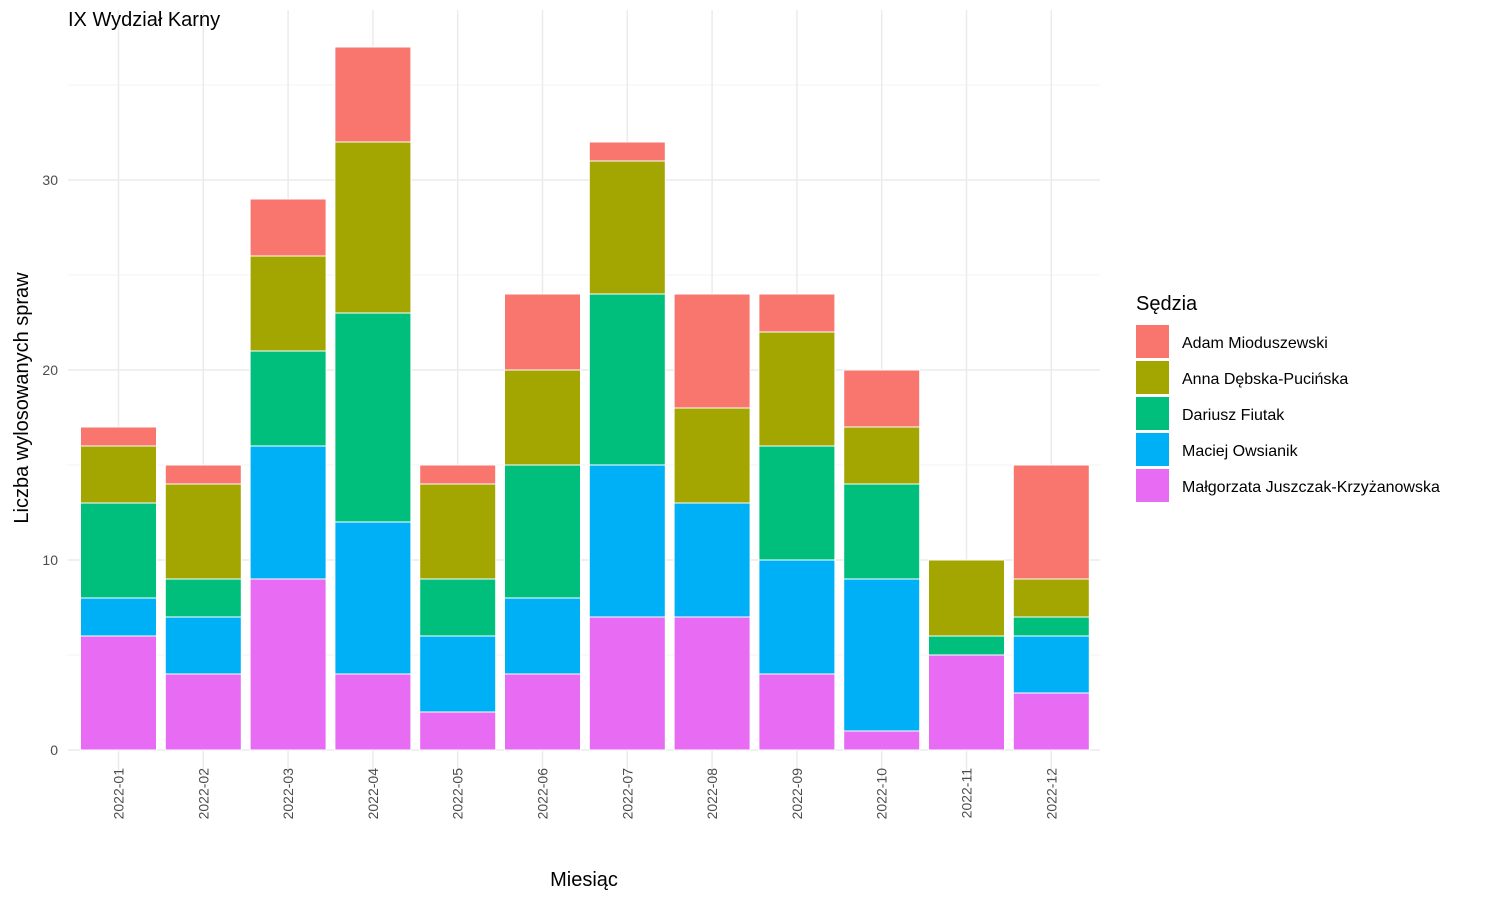 The width and height of the screenshot is (1500, 900). I want to click on legend-label: Dariusz Fiutak, so click(1233, 415).